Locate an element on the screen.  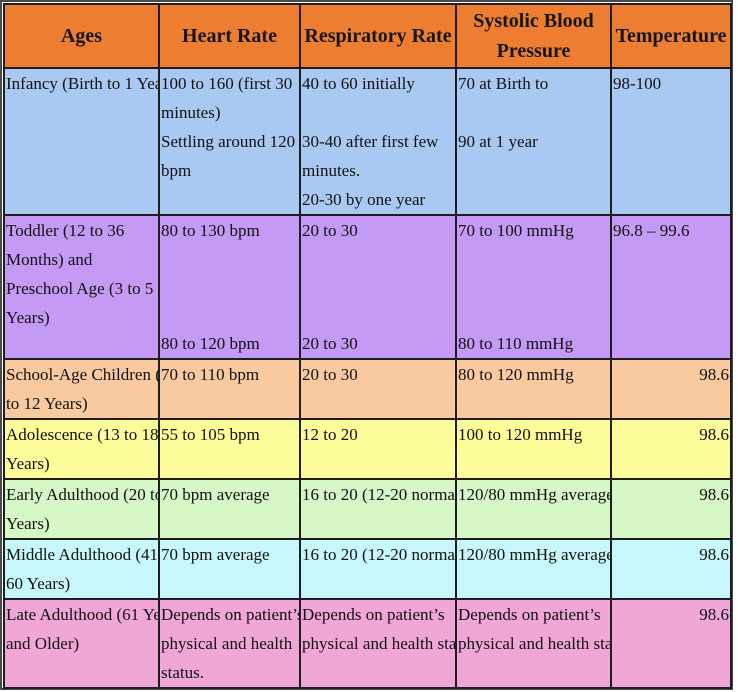
cell-line-secondary: 80 to 110 mmHg is located at coordinates (516, 343).